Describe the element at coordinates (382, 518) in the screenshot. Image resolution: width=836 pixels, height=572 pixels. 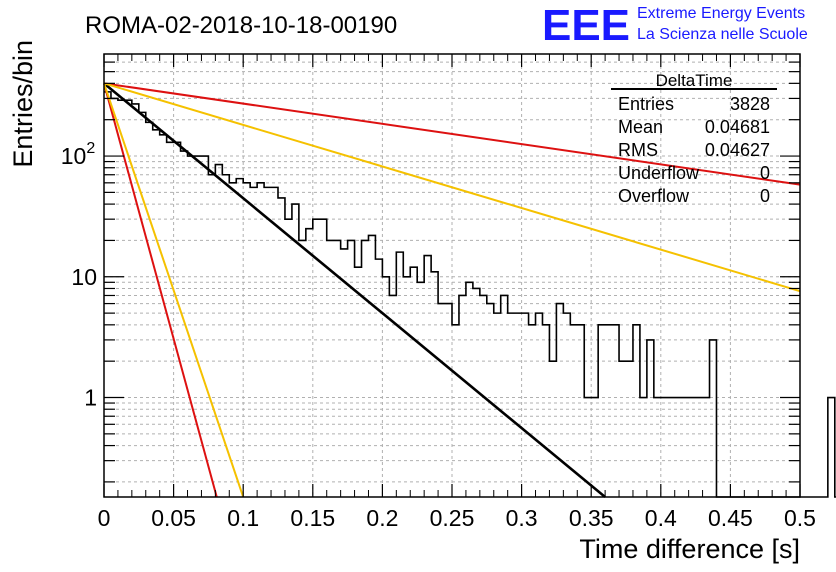
I see `x-tick-label: 0.2` at that location.